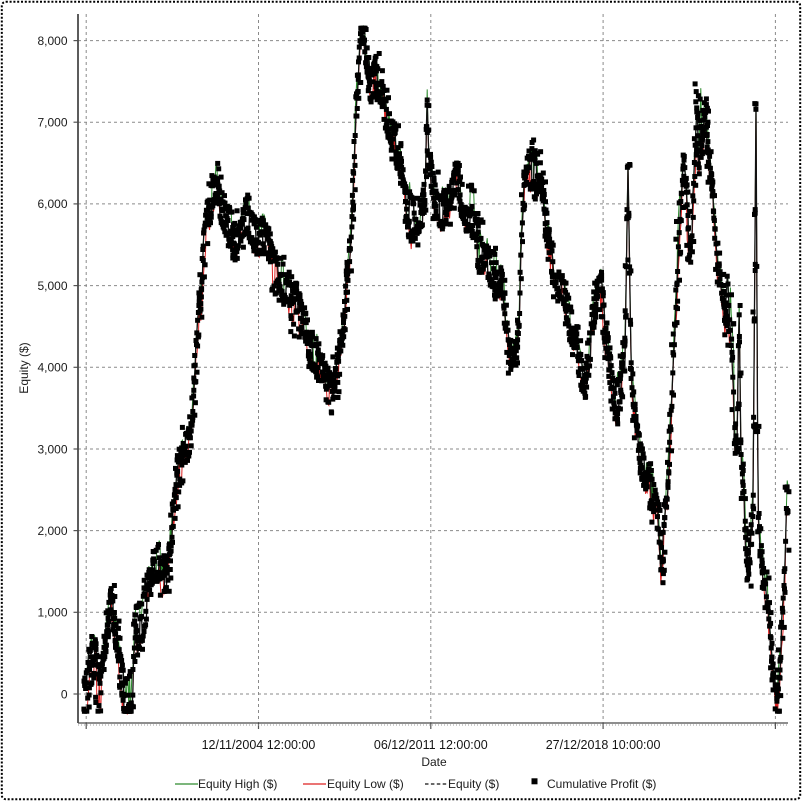  What do you see at coordinates (52, 41) in the screenshot?
I see `svg-text: 8,000` at bounding box center [52, 41].